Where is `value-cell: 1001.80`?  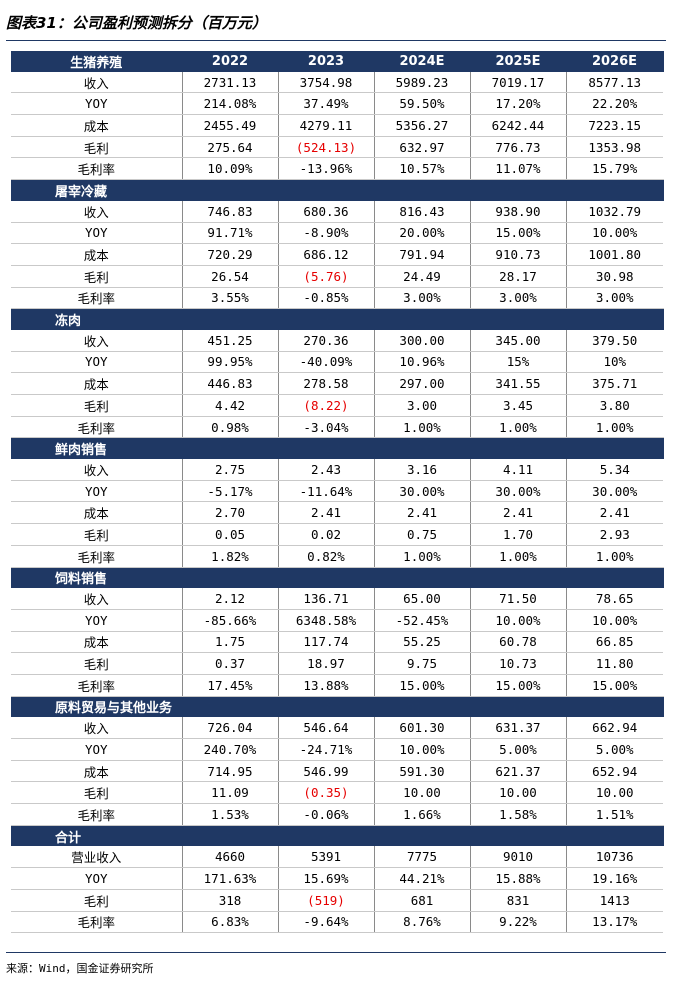 value-cell: 1001.80 is located at coordinates (614, 254).